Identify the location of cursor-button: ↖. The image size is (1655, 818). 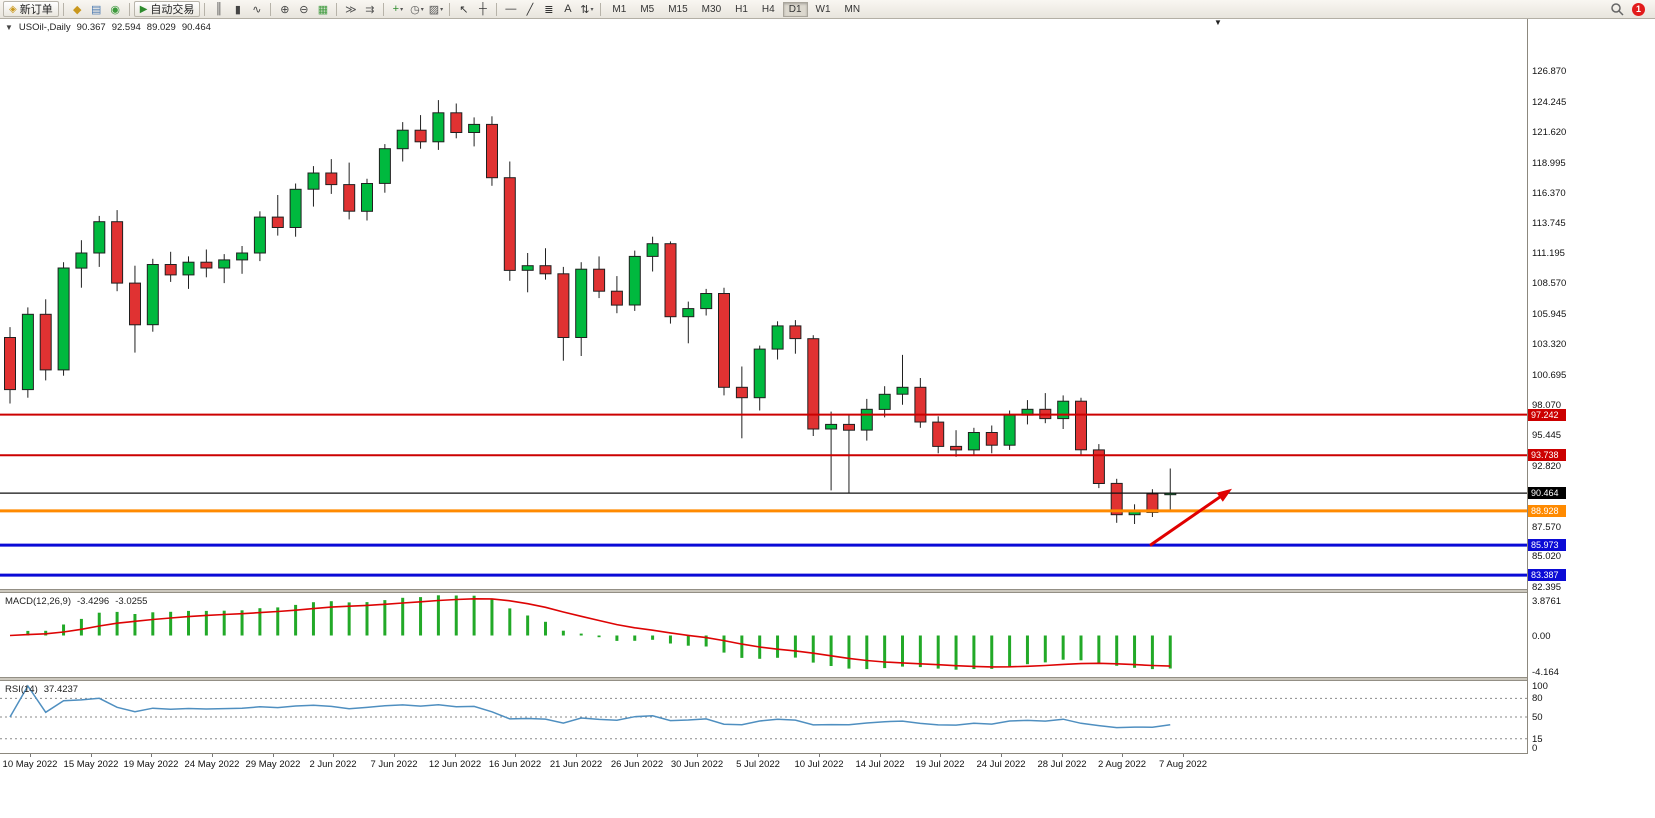
(463, 9).